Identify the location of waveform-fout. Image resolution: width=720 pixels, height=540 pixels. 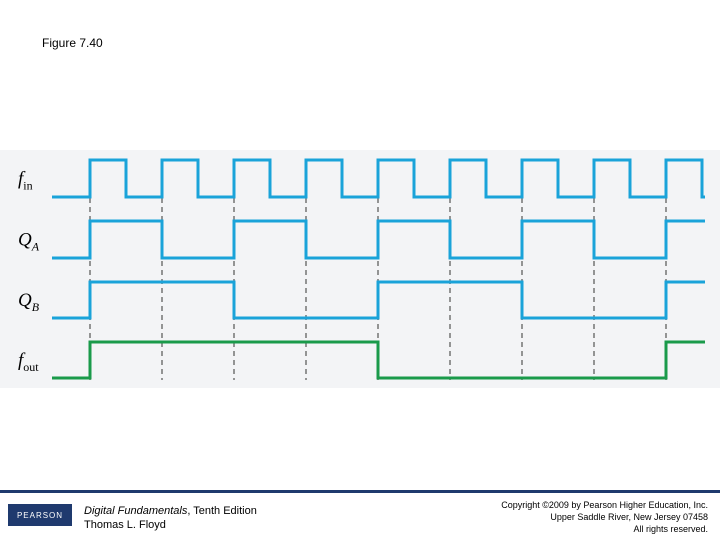
(378, 360).